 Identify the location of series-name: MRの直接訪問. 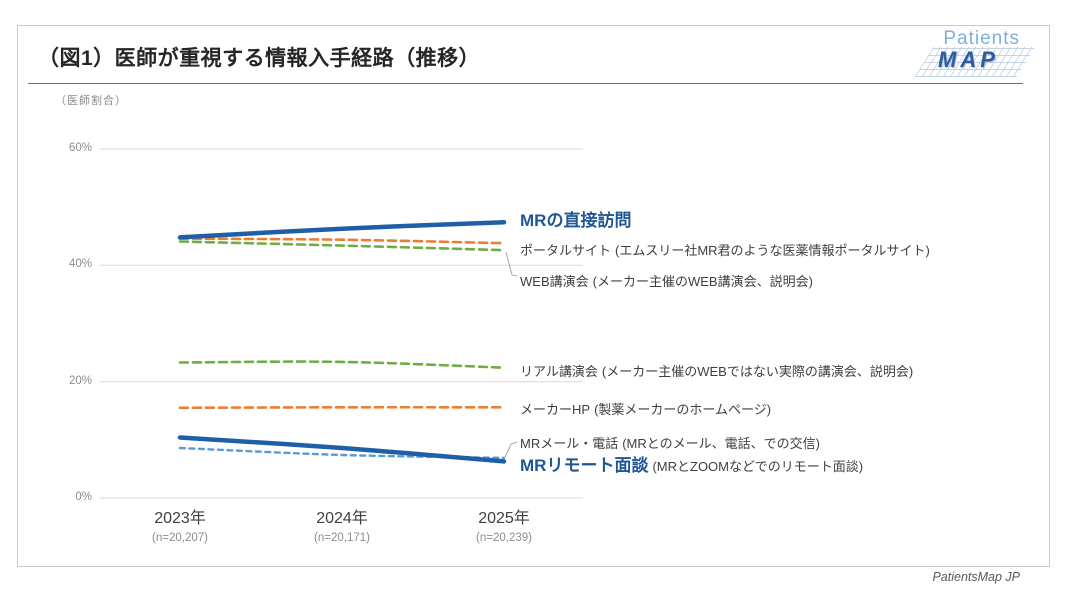
(576, 220).